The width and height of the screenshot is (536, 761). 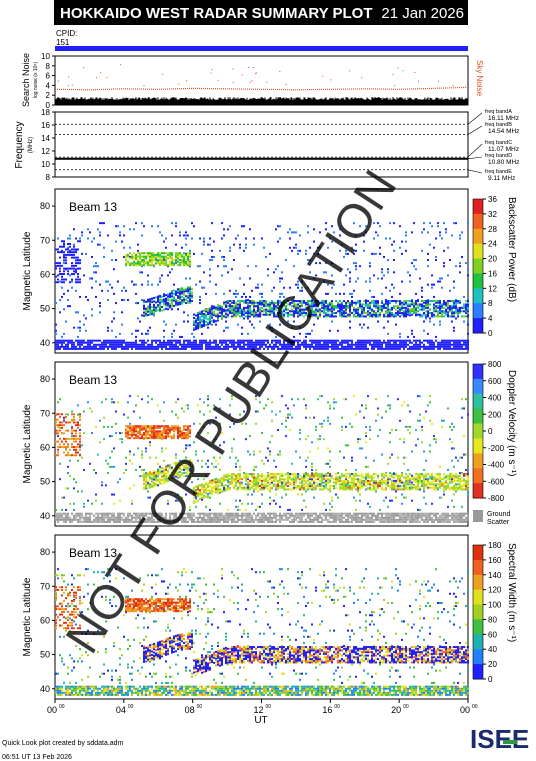 What do you see at coordinates (48, 76) in the screenshot?
I see `noise-tick-label: 6` at bounding box center [48, 76].